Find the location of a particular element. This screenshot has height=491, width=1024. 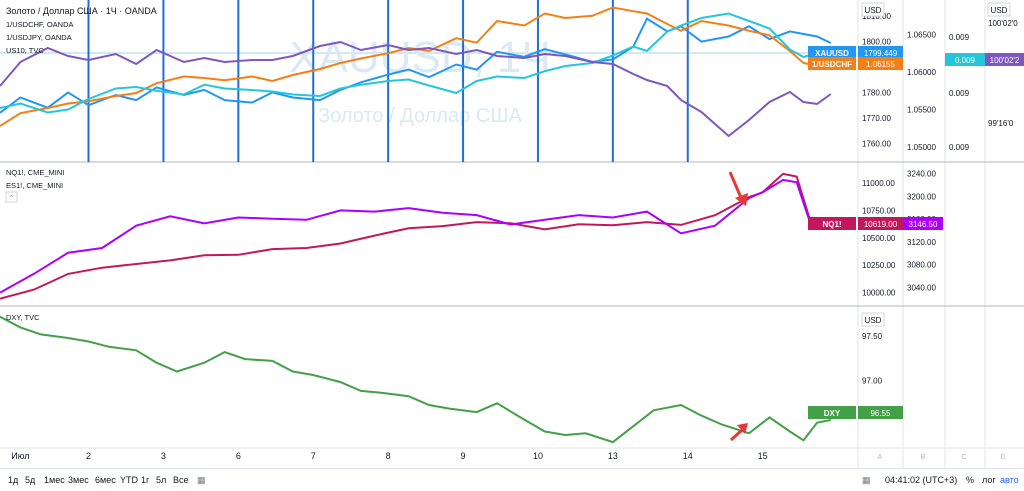

mid-legend-0: NQ1!, CME_MINI is located at coordinates (35, 172).